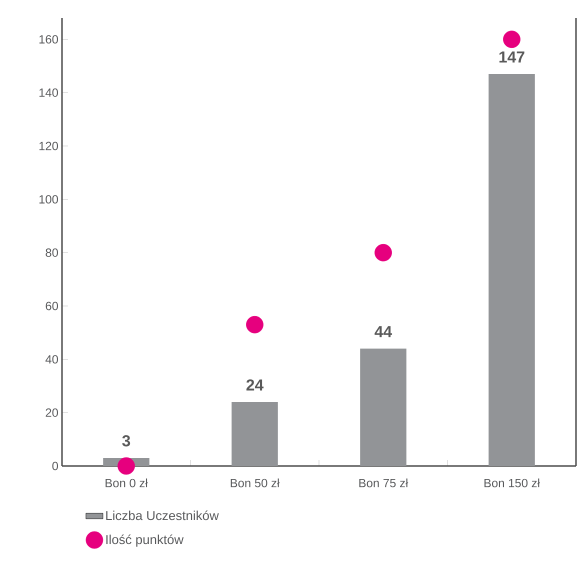 The height and width of the screenshot is (587, 578). What do you see at coordinates (52, 252) in the screenshot?
I see `y-tick-label: 80` at bounding box center [52, 252].